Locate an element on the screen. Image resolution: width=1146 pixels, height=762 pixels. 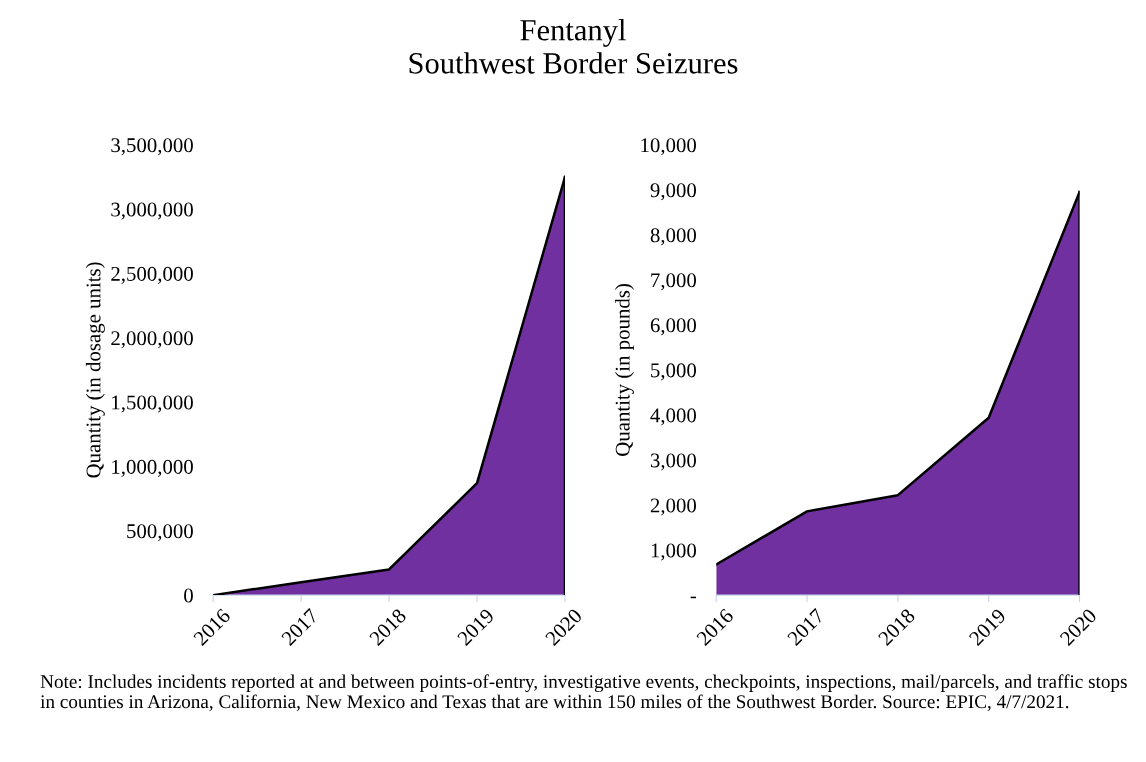
y-tick-label: 3,000,000 is located at coordinates (152, 211).